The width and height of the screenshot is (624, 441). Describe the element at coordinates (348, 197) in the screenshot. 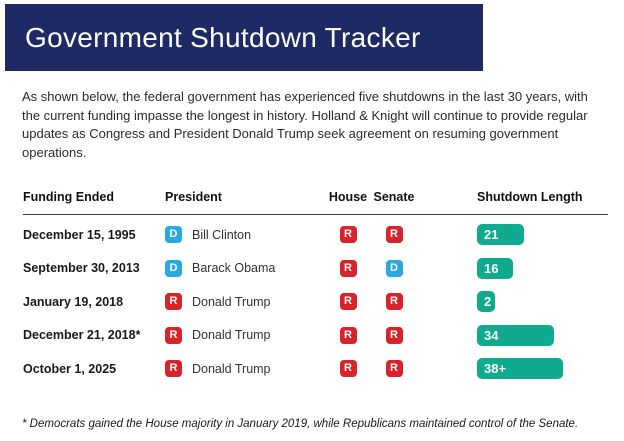

I see `column-header-house: House` at that location.